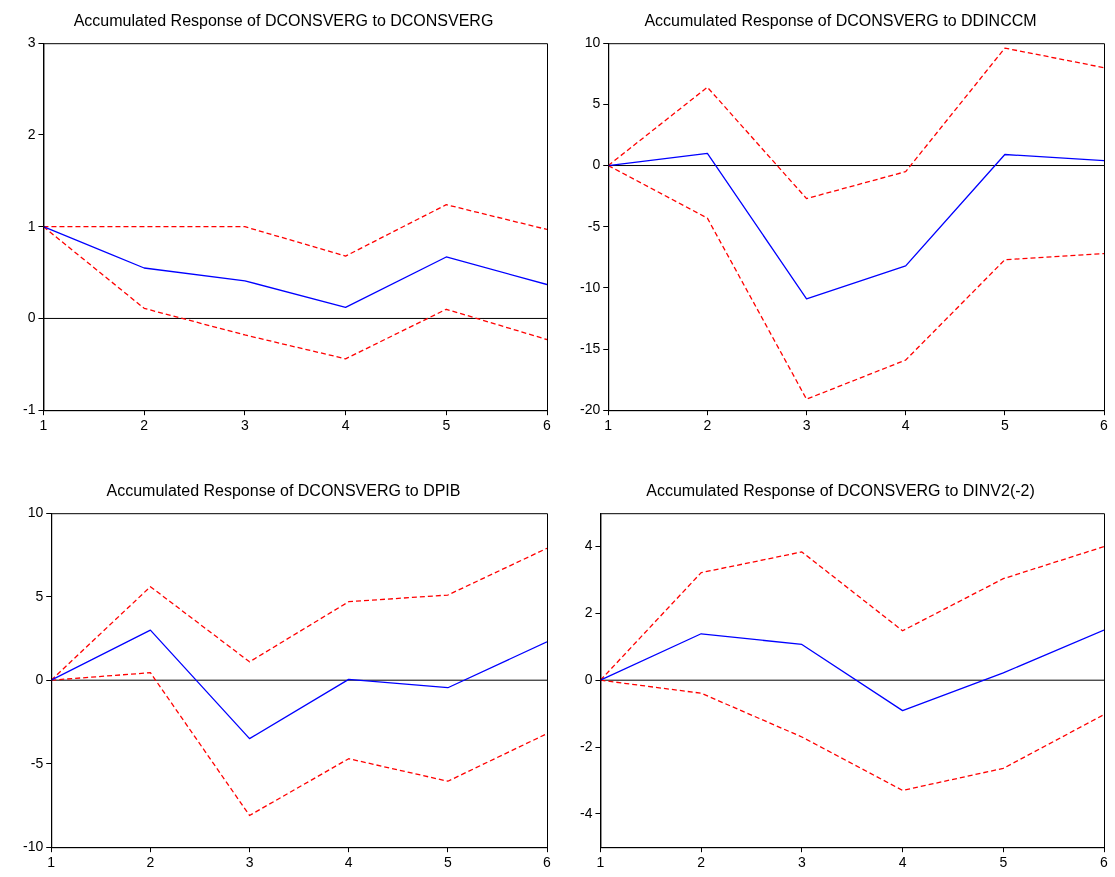 The image size is (1115, 877). What do you see at coordinates (840, 491) in the screenshot?
I see `chart-title: Accumulated Response of DCONSVERG to DINV2(-2)` at bounding box center [840, 491].